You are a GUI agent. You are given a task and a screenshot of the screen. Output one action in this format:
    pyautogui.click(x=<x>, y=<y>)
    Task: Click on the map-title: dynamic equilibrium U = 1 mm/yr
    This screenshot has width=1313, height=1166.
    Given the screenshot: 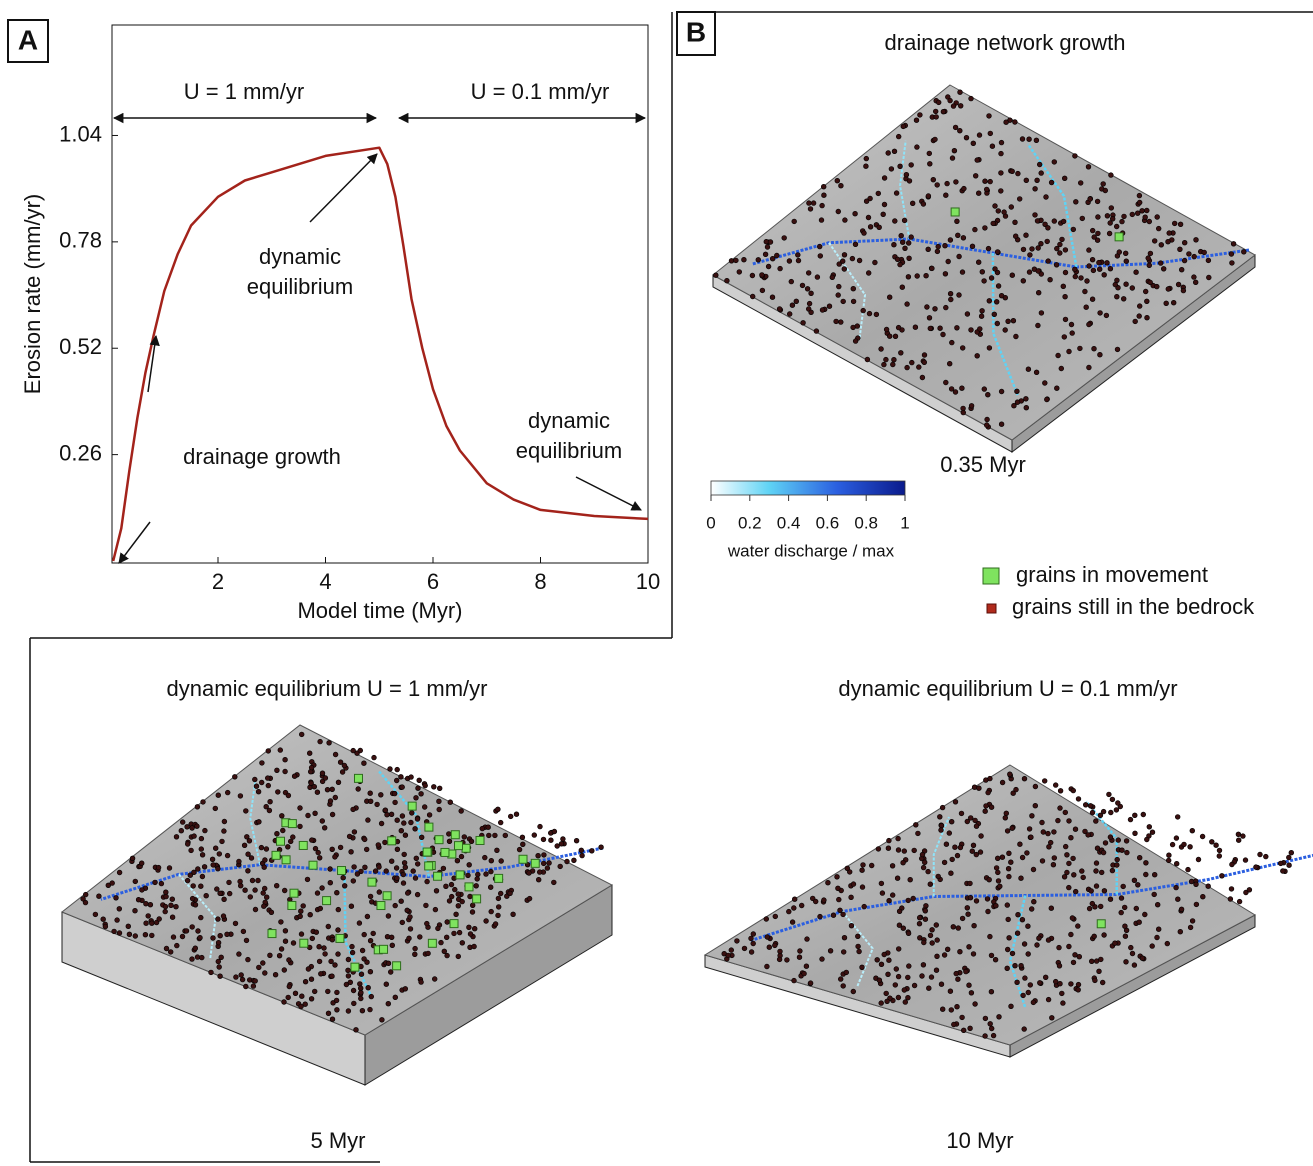 What is the action you would take?
    pyautogui.click(x=327, y=688)
    